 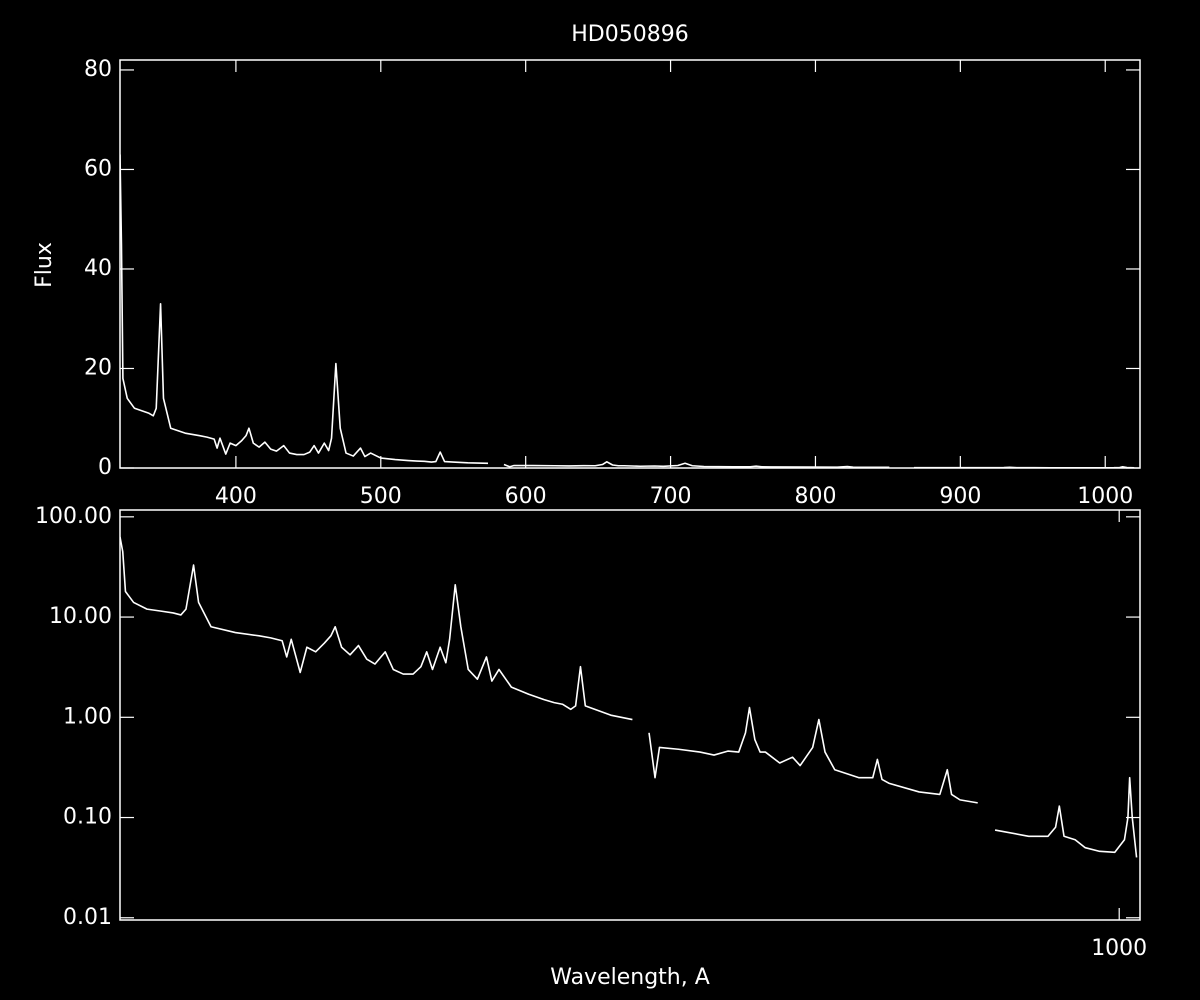 I want to click on y-tick-label: 0.01, so click(x=87, y=917).